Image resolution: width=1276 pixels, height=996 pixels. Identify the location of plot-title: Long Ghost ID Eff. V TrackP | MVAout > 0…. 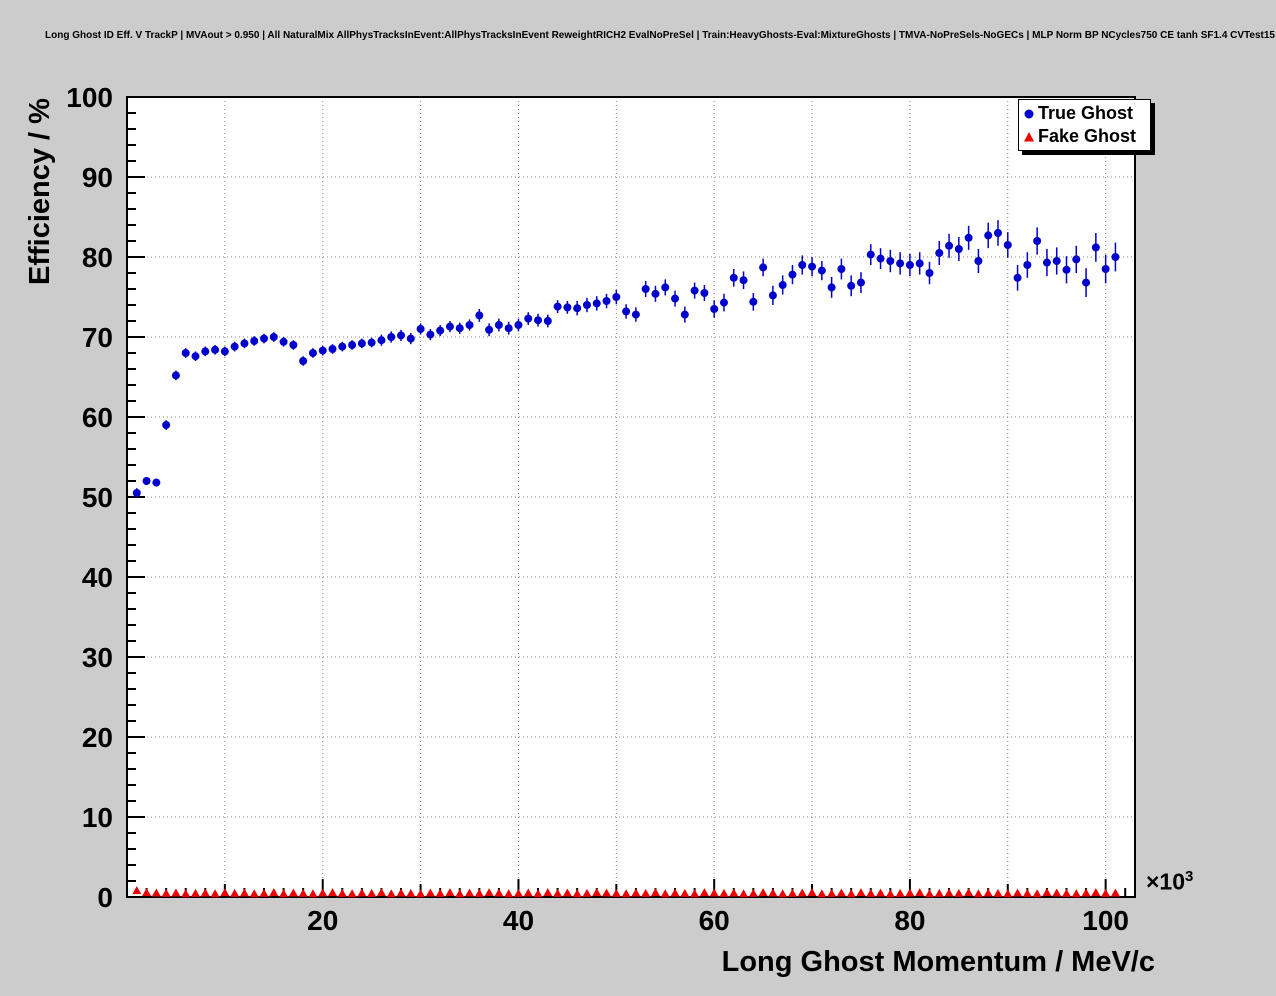
(660, 35).